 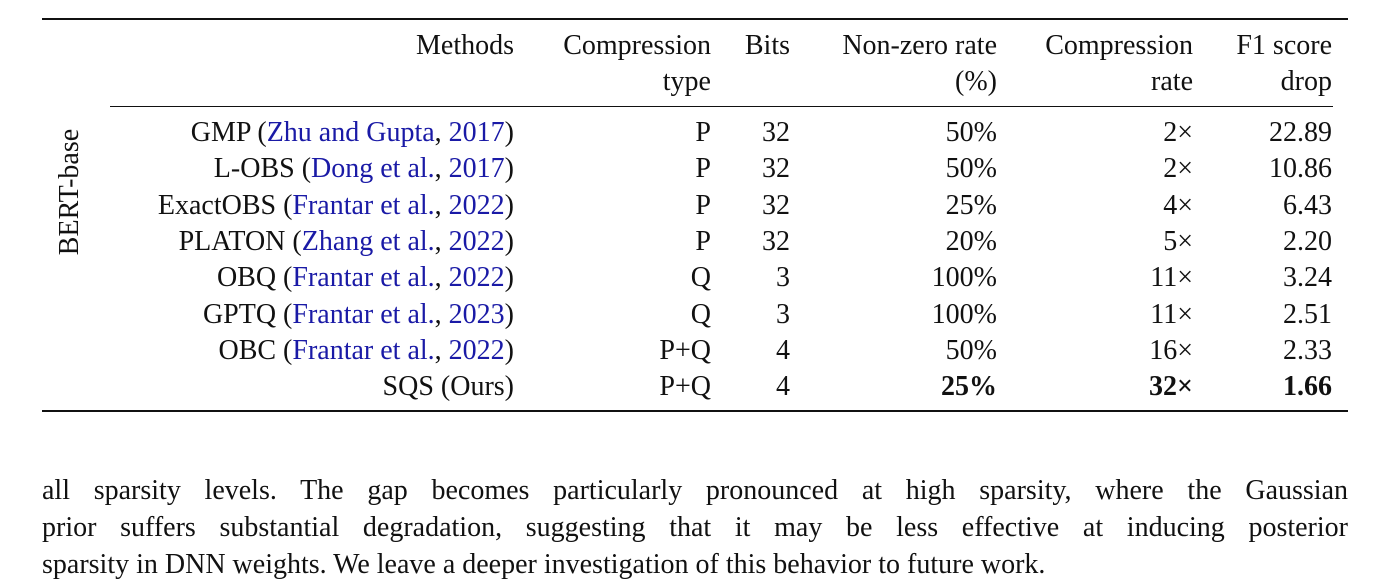 What do you see at coordinates (721, 106) in the screenshot?
I see `mid-rule` at bounding box center [721, 106].